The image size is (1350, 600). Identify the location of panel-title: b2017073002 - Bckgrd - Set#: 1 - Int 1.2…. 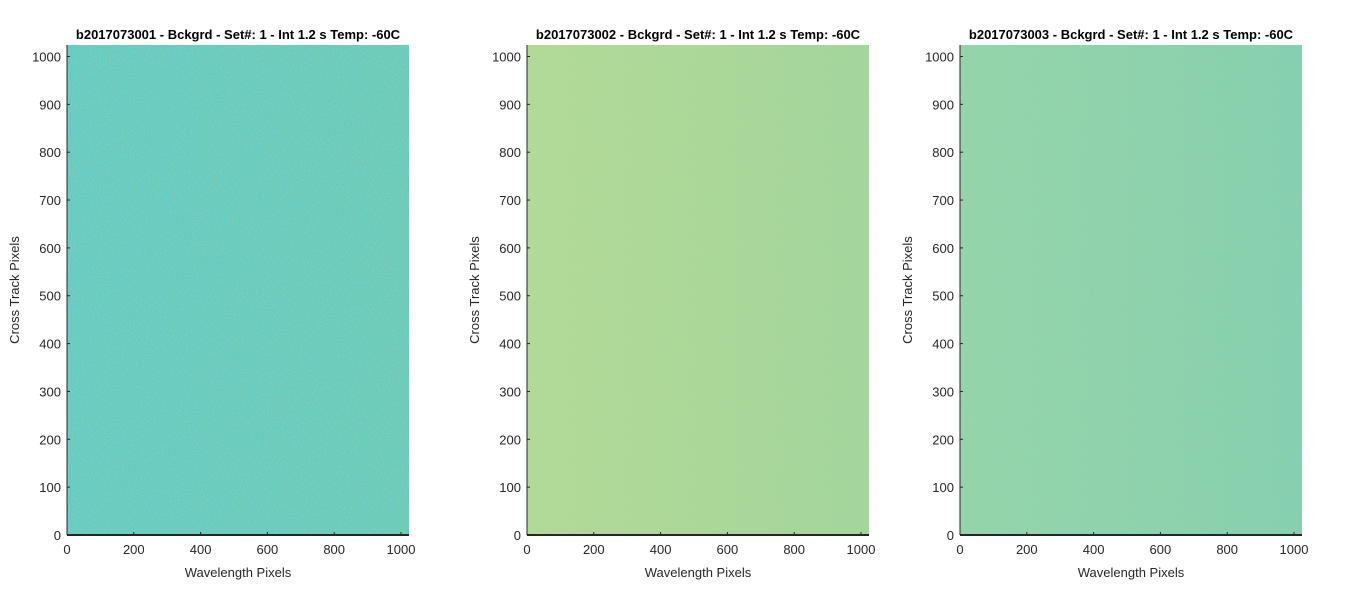
(698, 34).